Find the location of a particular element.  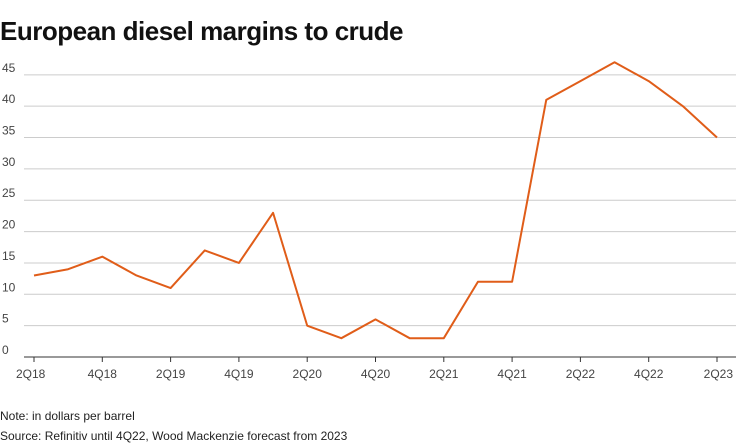

x-tick-label: 2Q19 is located at coordinates (171, 374).